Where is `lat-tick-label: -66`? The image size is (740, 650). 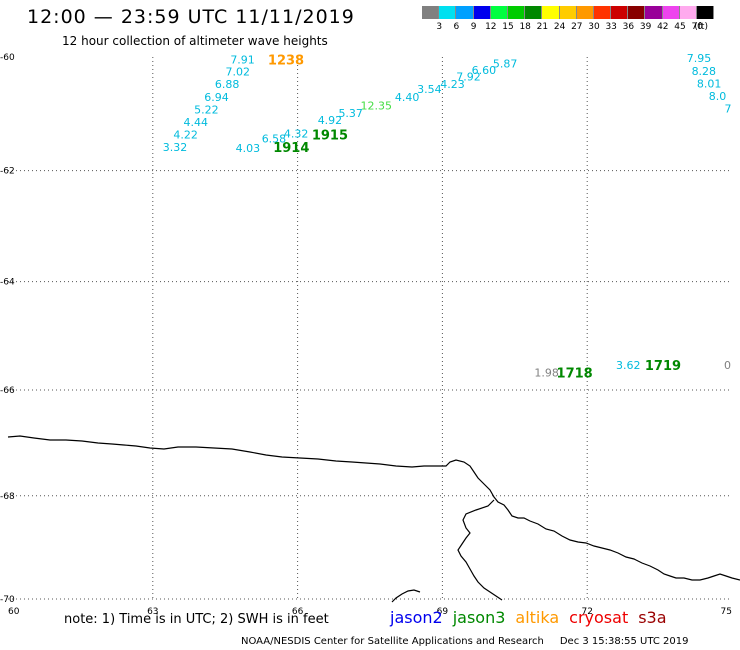 lat-tick-label: -66 is located at coordinates (7, 391).